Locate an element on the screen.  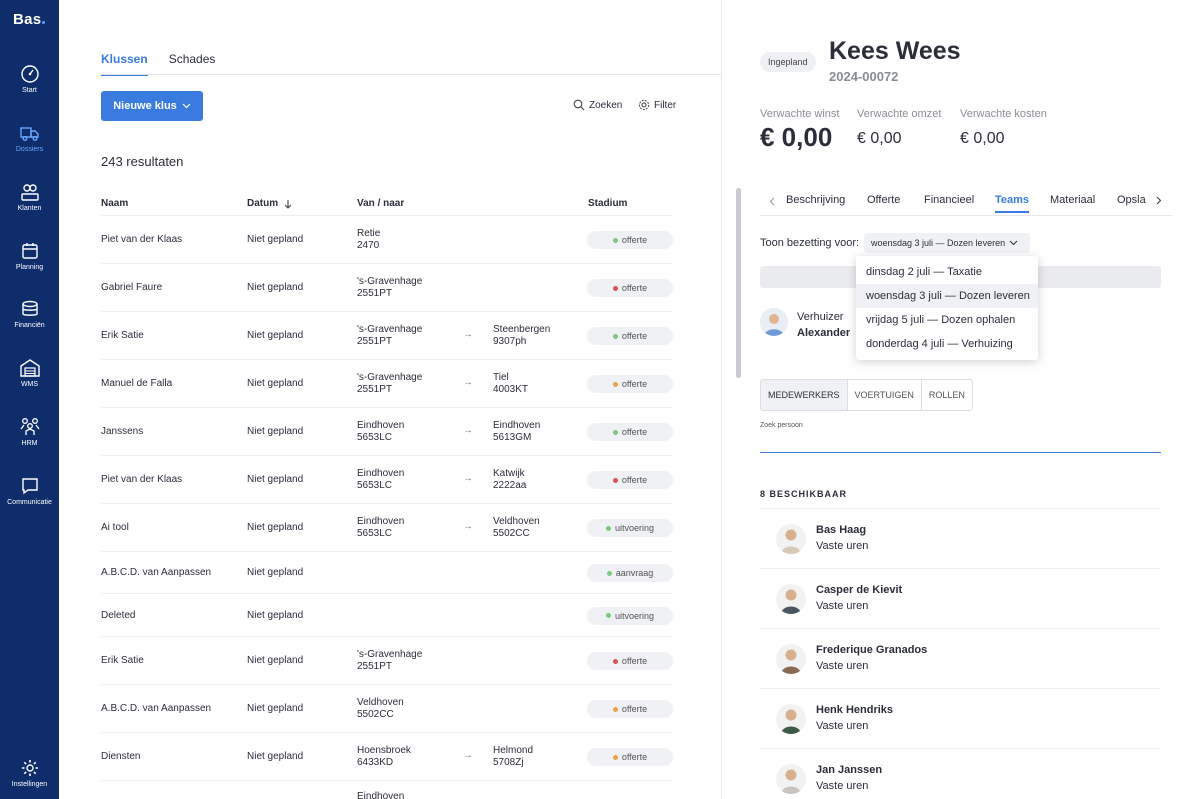
sidebar-item-communicatie: Communicatie is located at coordinates (29, 491).